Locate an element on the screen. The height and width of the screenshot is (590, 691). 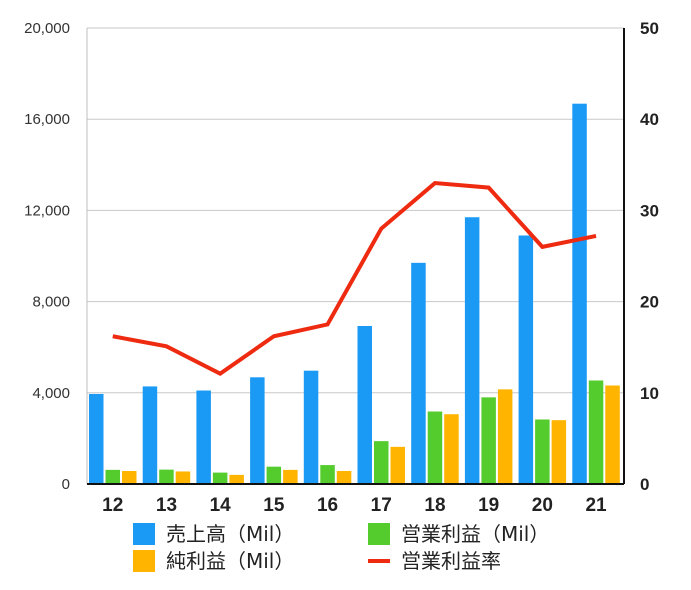
y-left-tick-label: 12,000 is located at coordinates (47, 210).